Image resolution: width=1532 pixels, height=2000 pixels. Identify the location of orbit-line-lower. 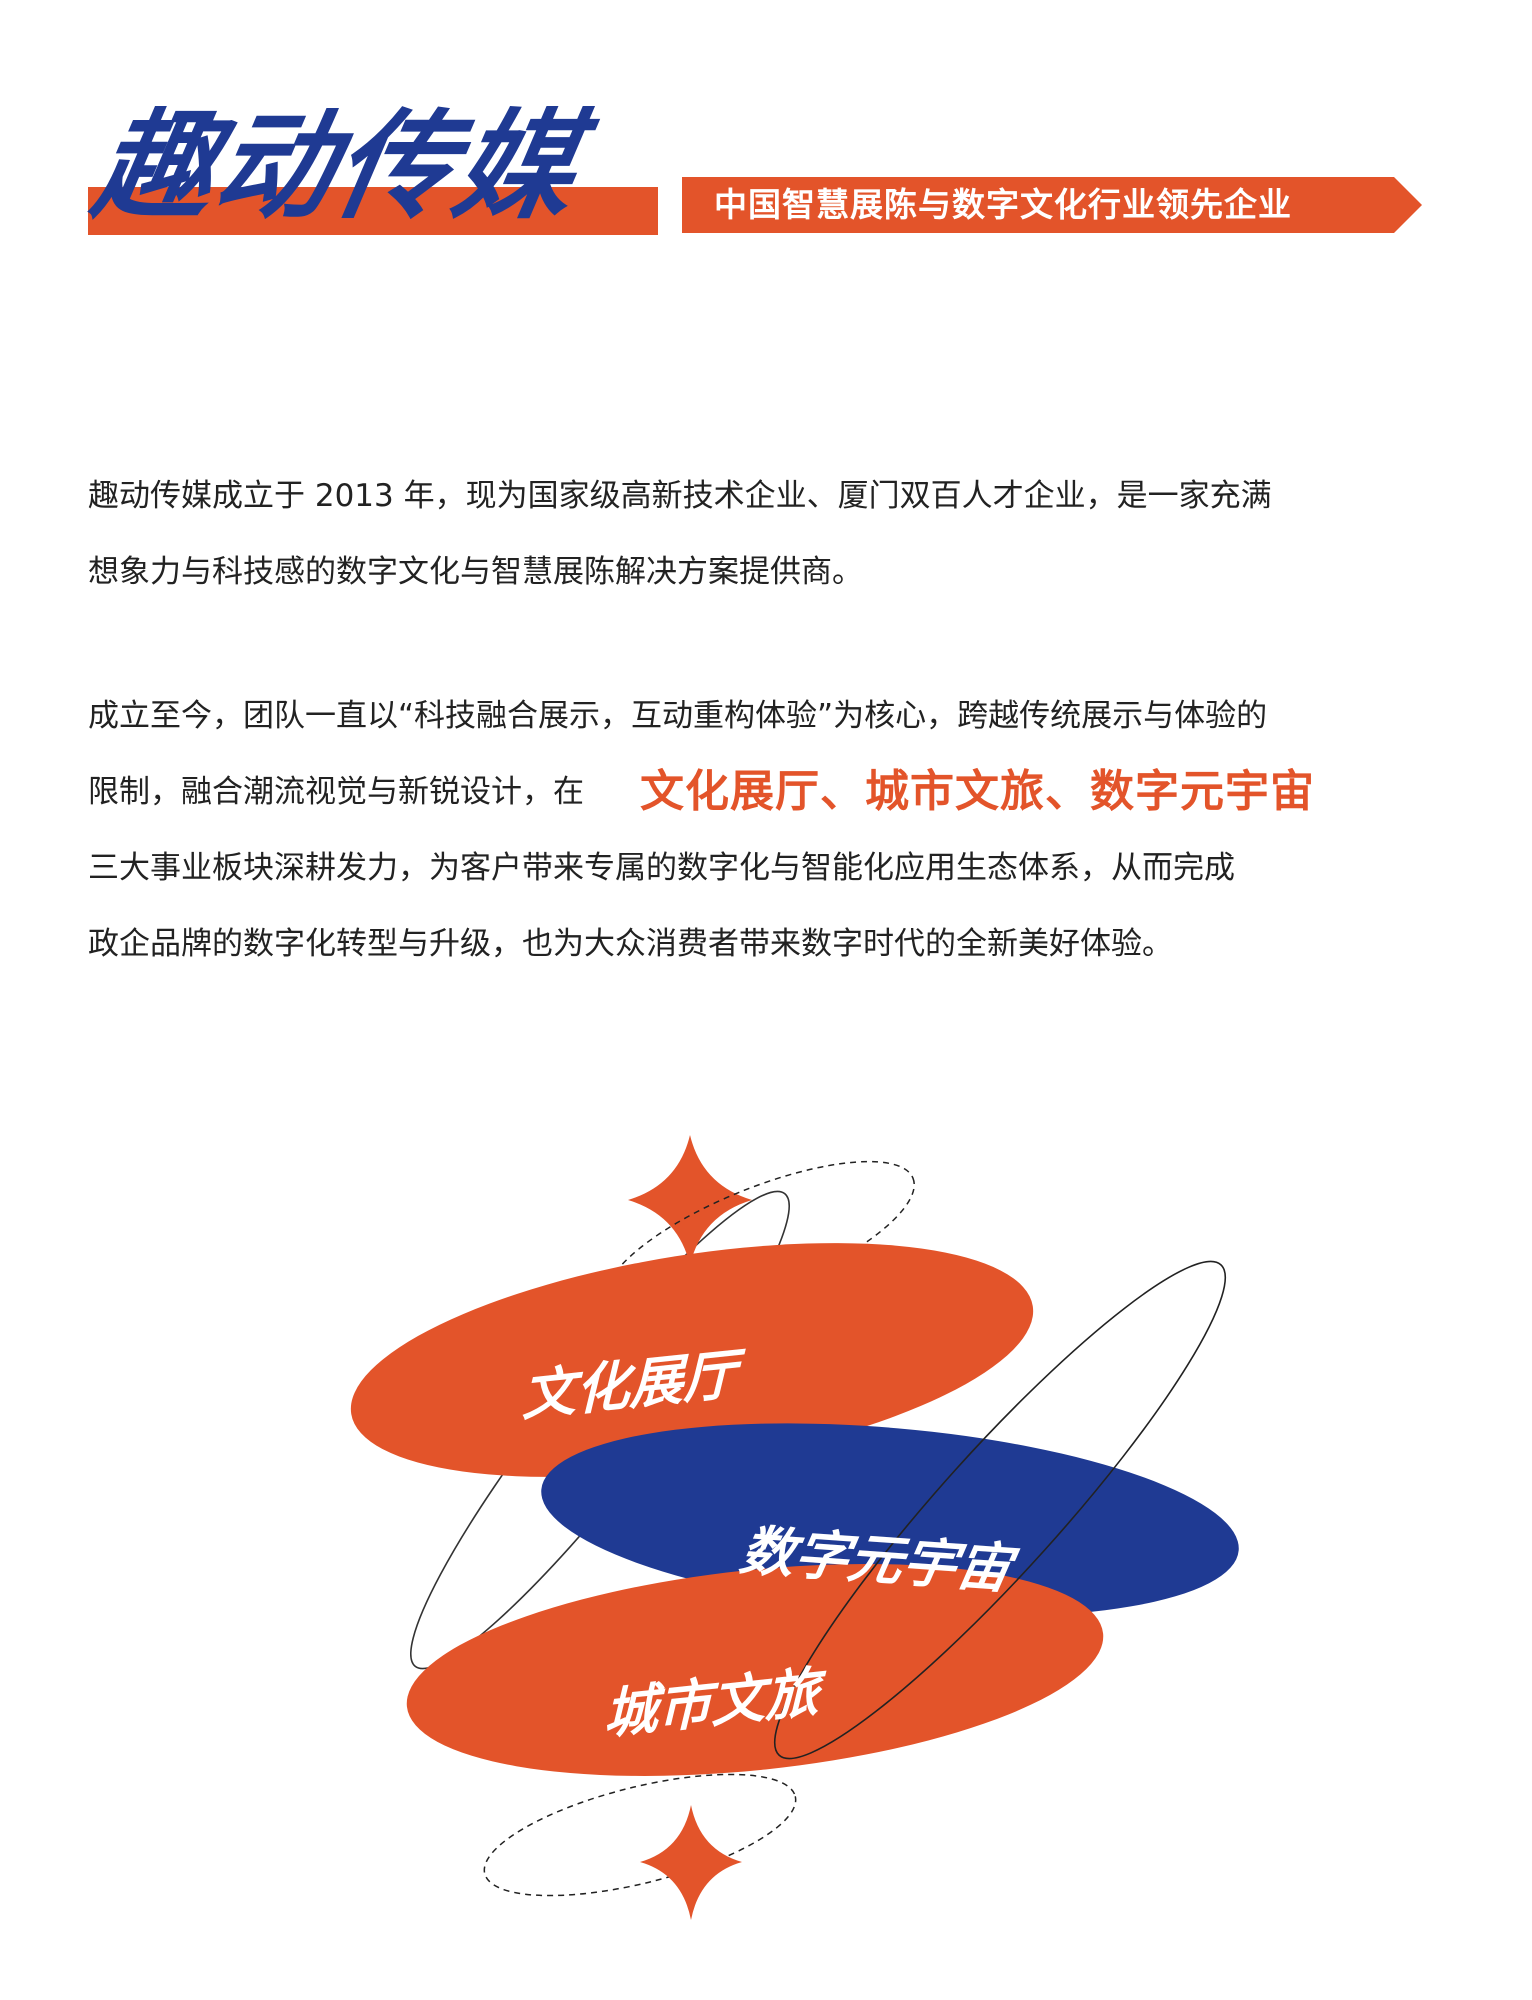
(1000, 1510).